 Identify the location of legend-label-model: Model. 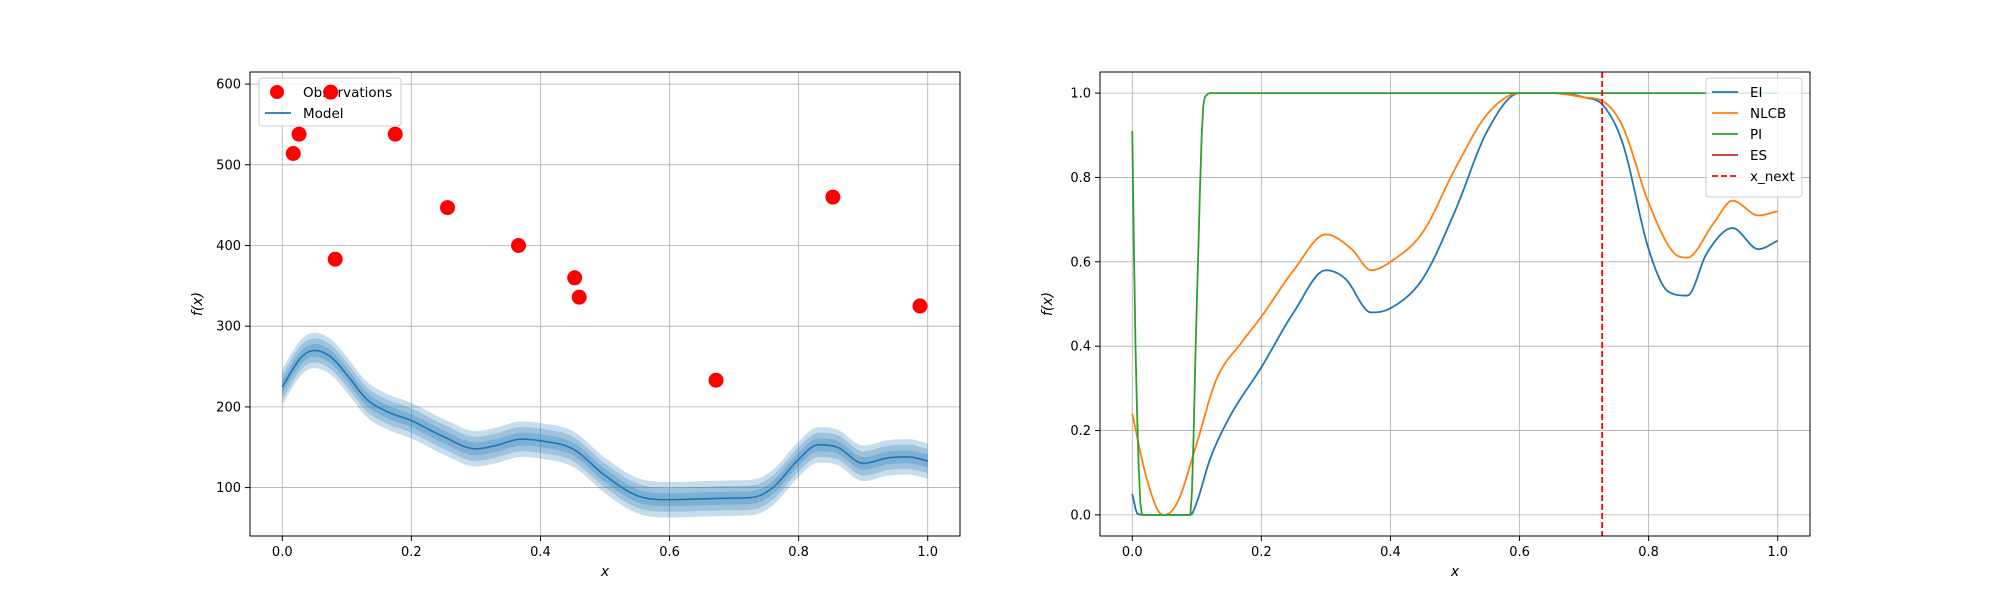
(323, 114).